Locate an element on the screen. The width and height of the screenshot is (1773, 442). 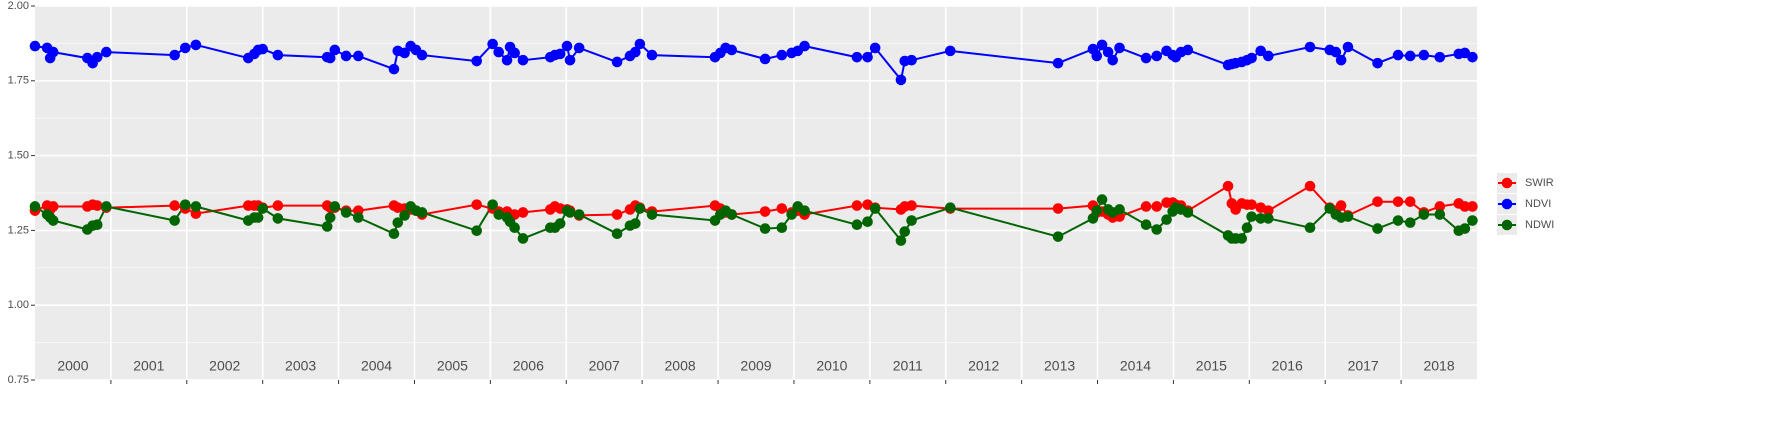
y-tick-label: 1.75 is located at coordinates (18, 81).